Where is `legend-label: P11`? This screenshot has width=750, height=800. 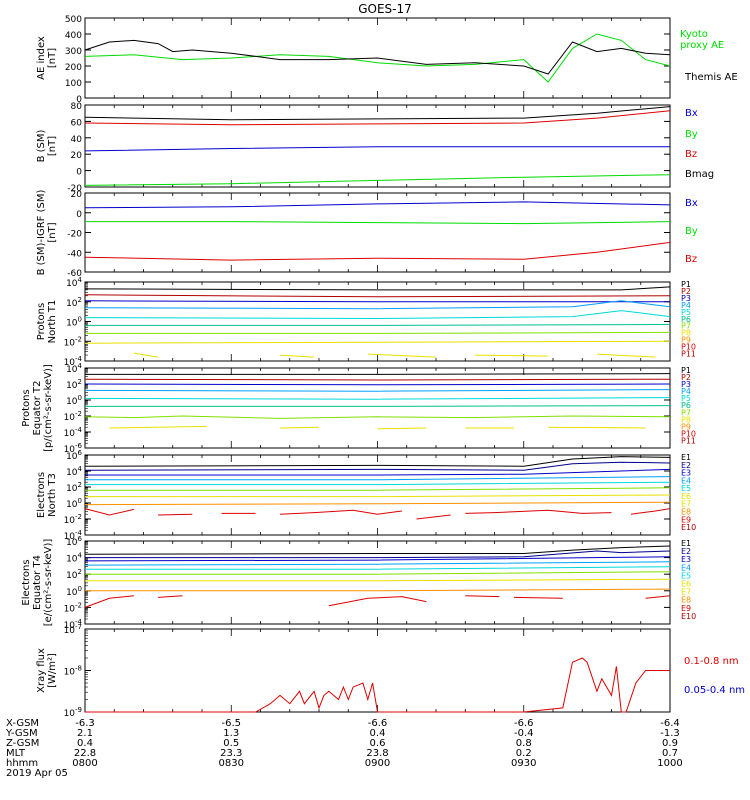 legend-label: P11 is located at coordinates (688, 440).